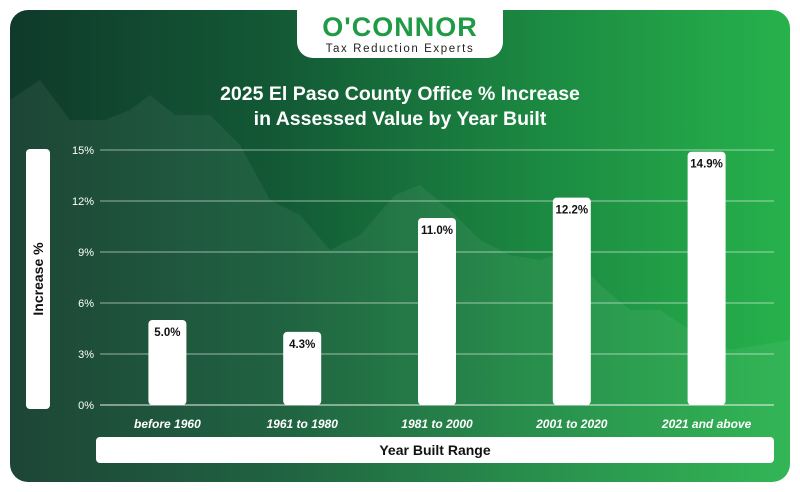 The width and height of the screenshot is (800, 492). Describe the element at coordinates (302, 345) in the screenshot. I see `data-label: 4.3%` at that location.